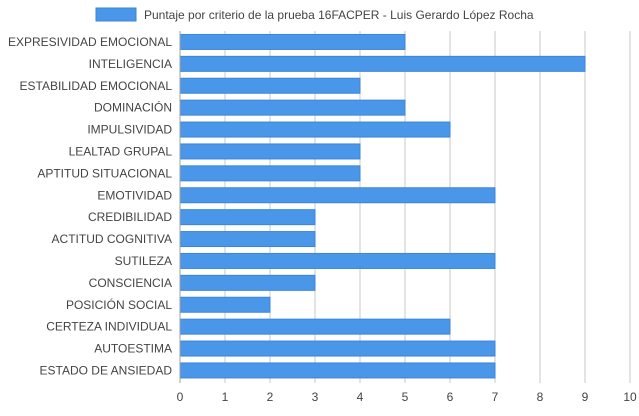 Image resolution: width=639 pixels, height=416 pixels. I want to click on x-tick-label: 5, so click(405, 397).